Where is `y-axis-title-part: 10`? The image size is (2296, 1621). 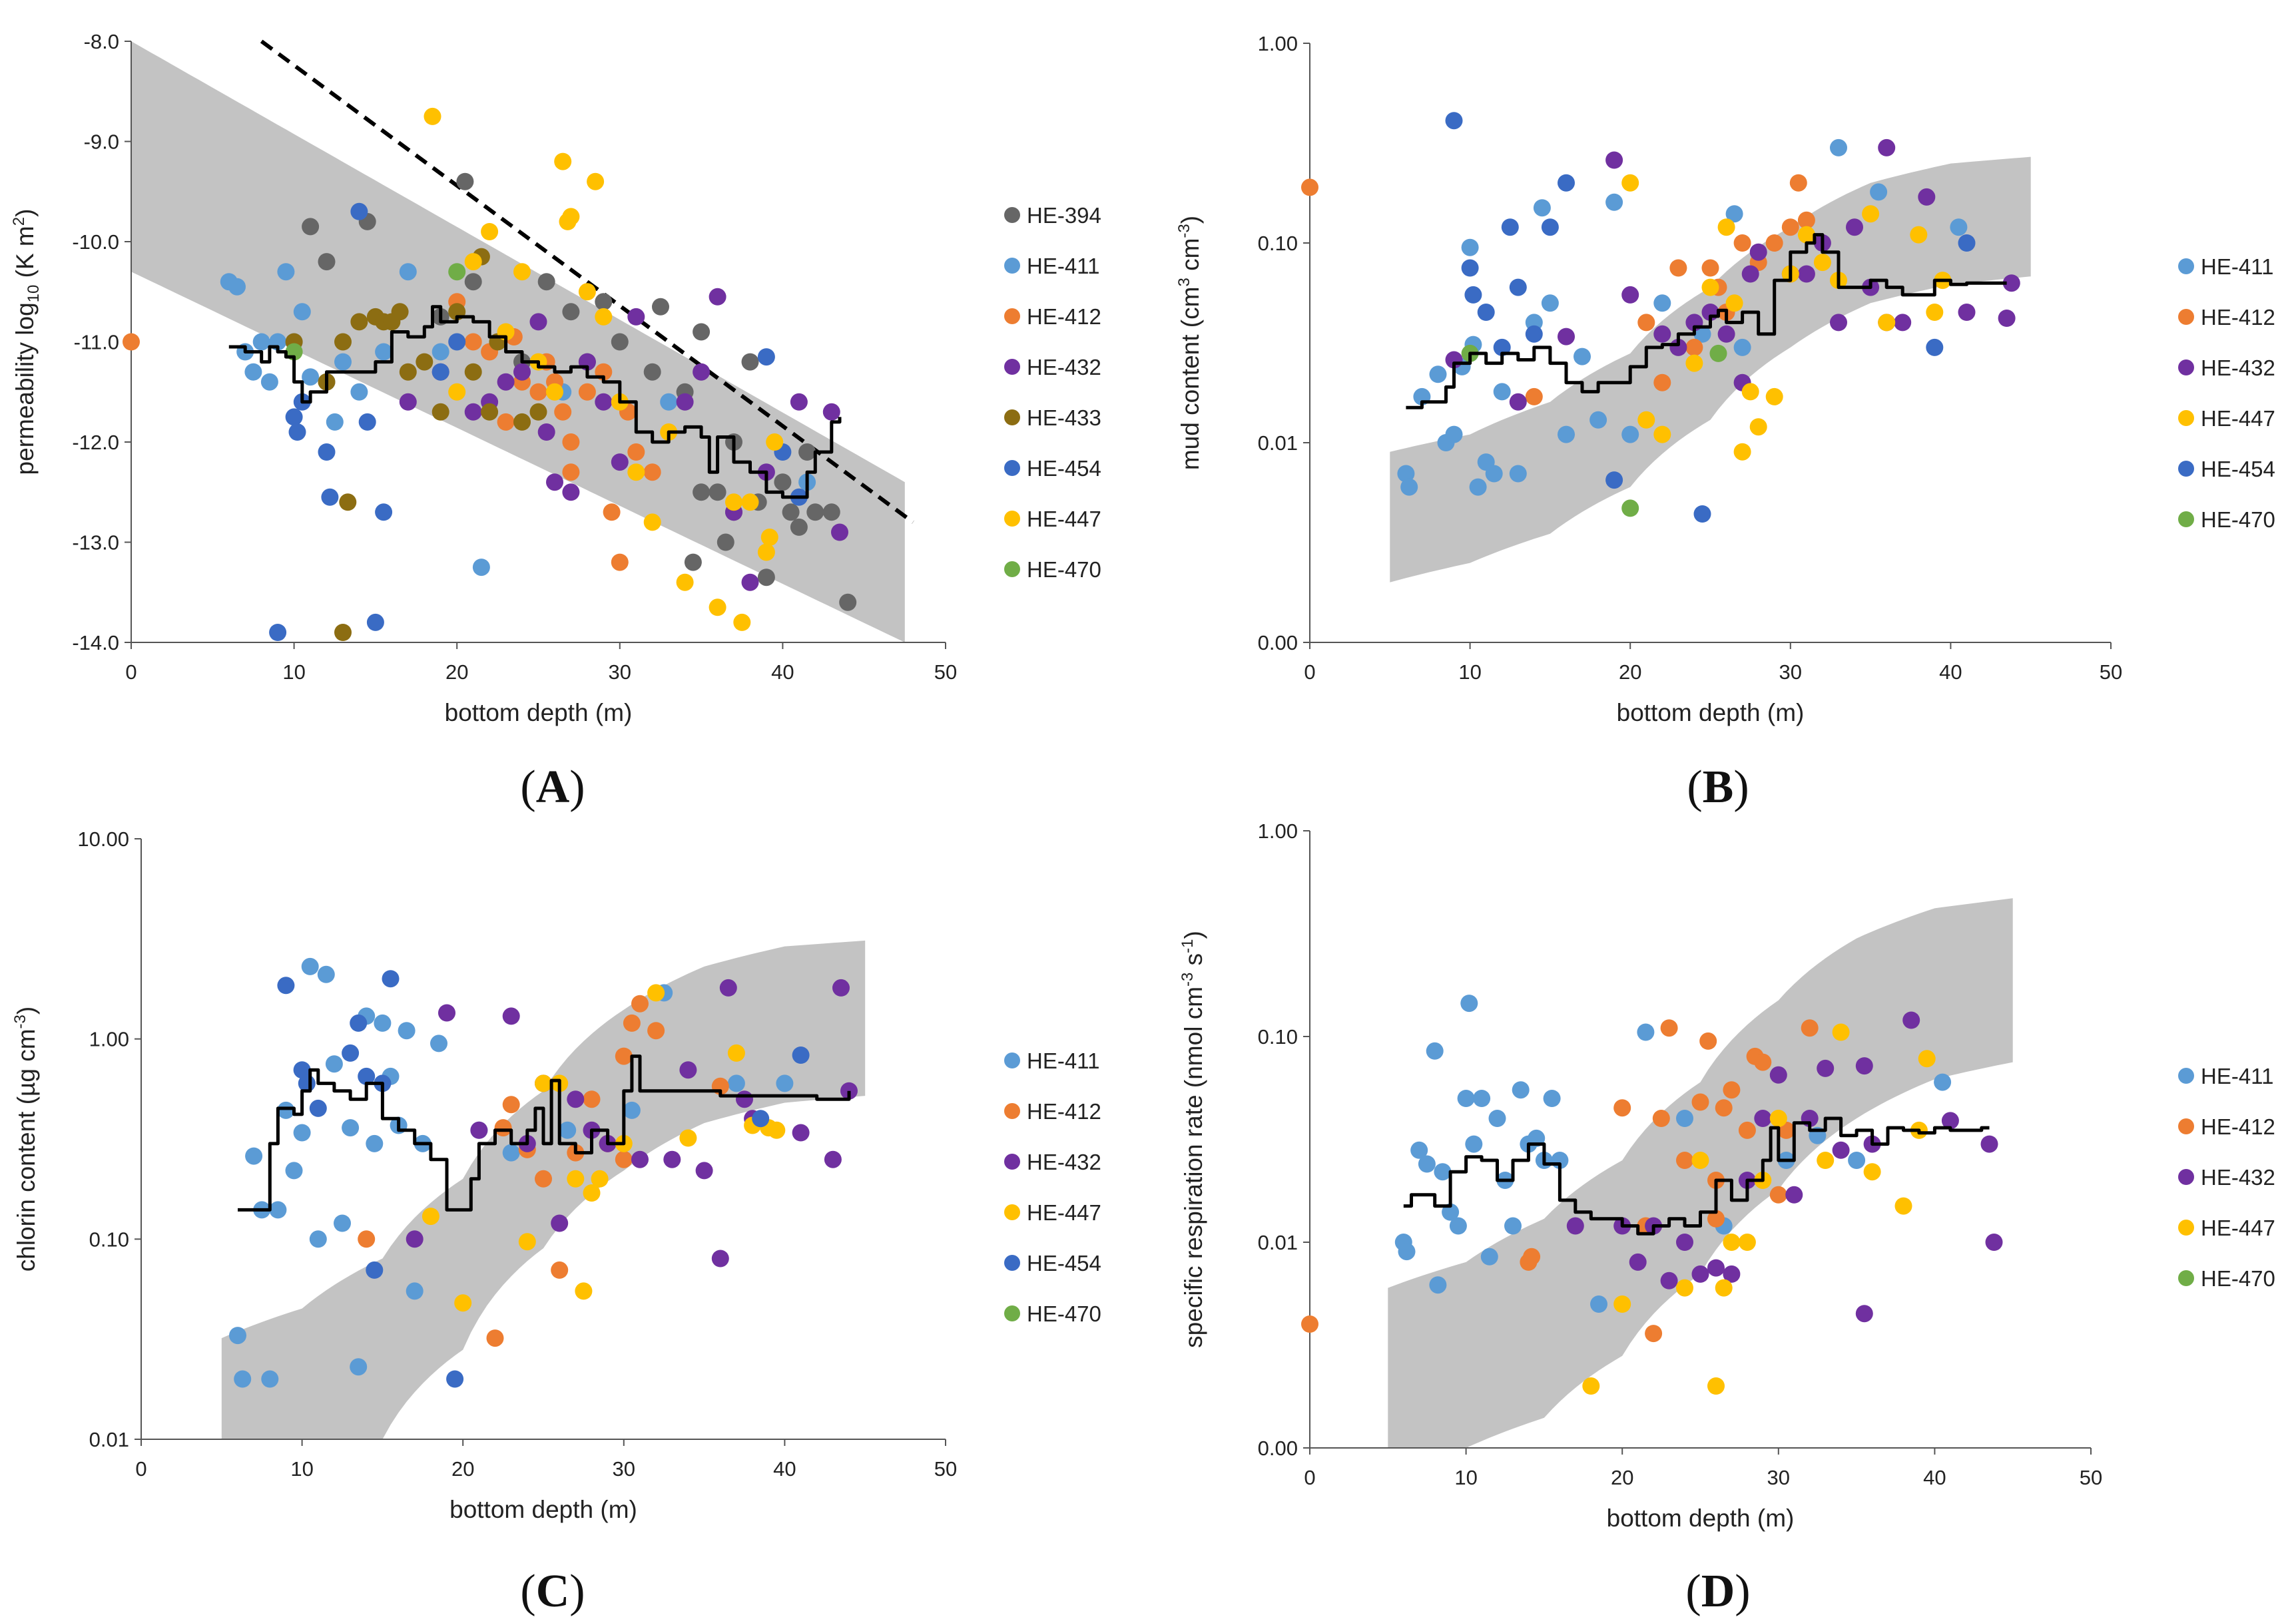 y-axis-title-part: 10 is located at coordinates (34, 294).